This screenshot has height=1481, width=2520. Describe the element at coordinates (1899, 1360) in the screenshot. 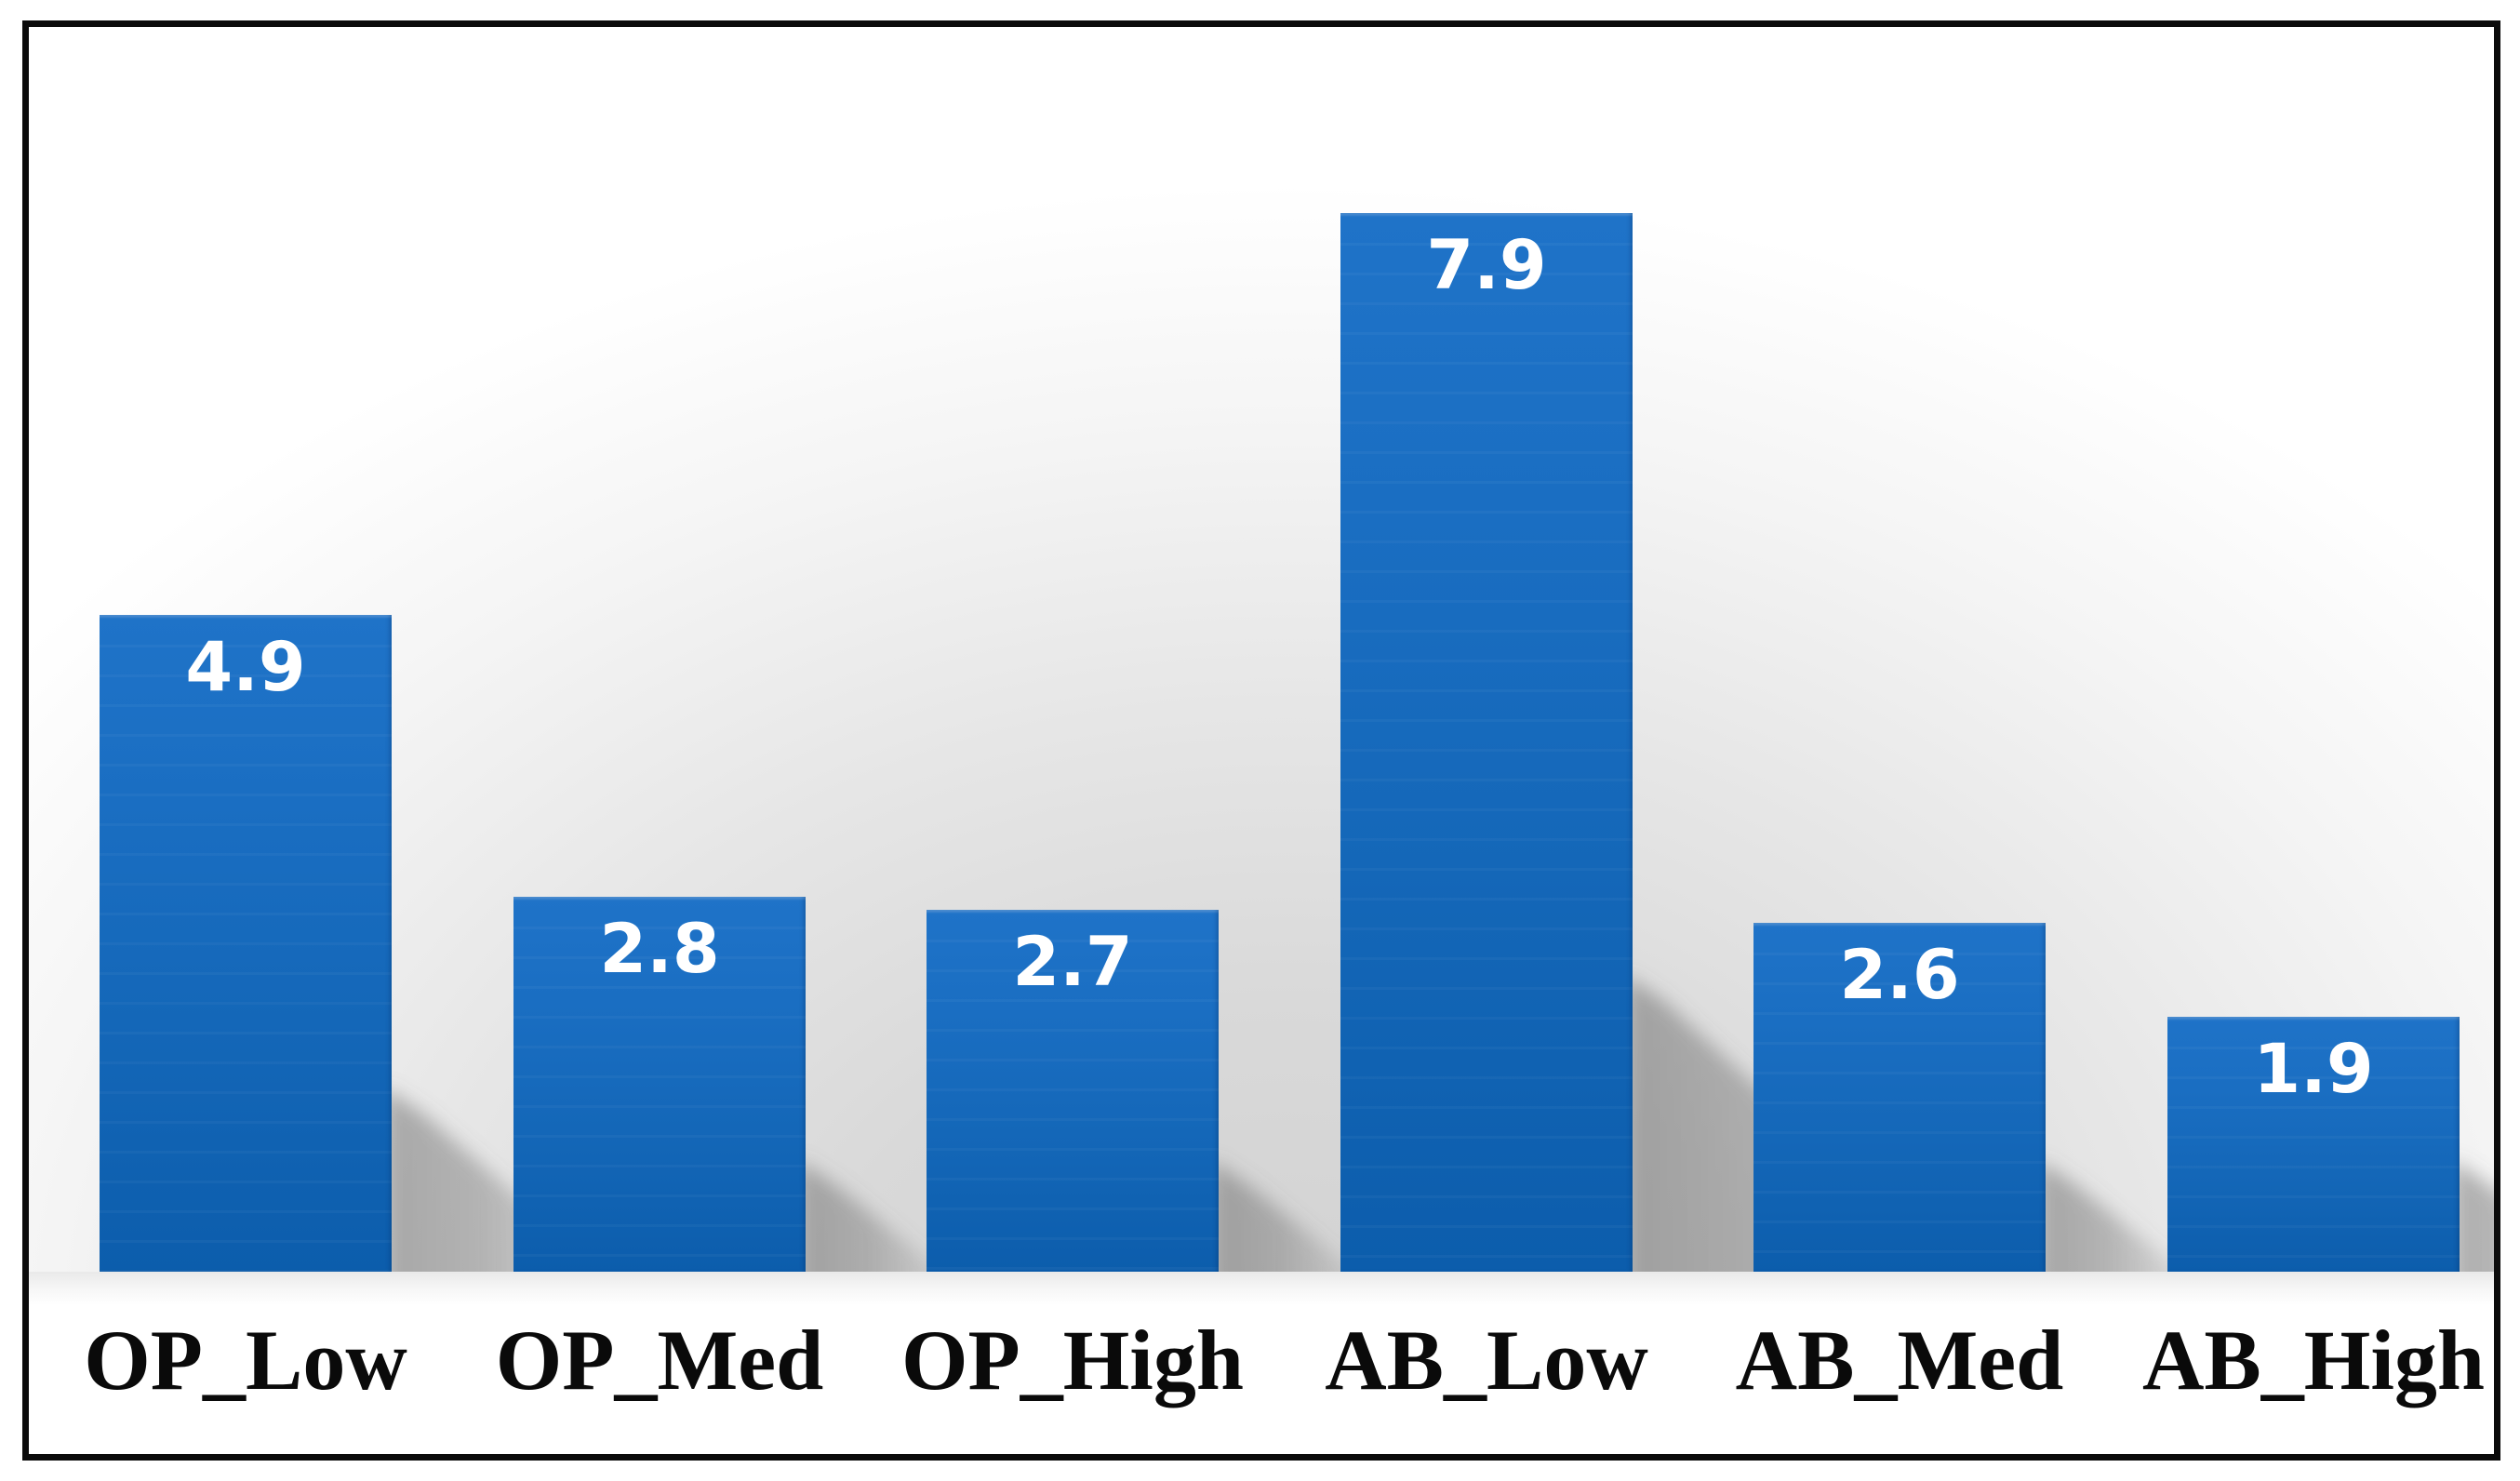

I see `category-label: AB_Med` at that location.